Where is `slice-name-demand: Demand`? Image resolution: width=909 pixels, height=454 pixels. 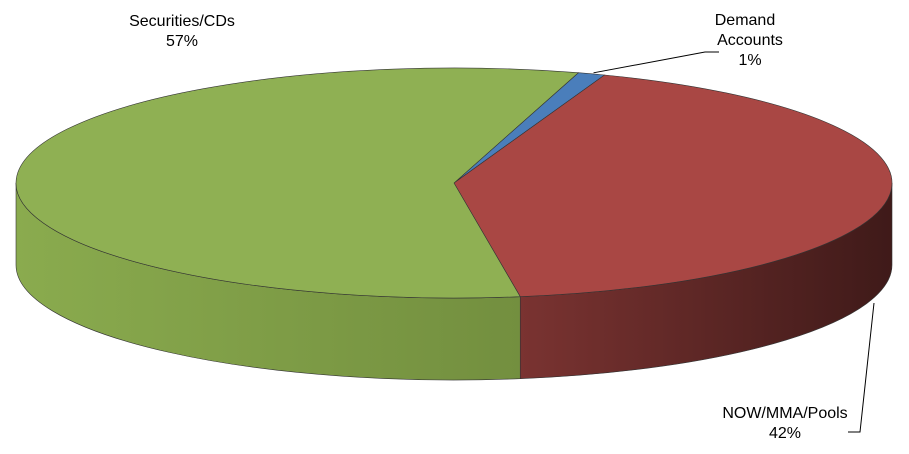 slice-name-demand: Demand is located at coordinates (745, 20).